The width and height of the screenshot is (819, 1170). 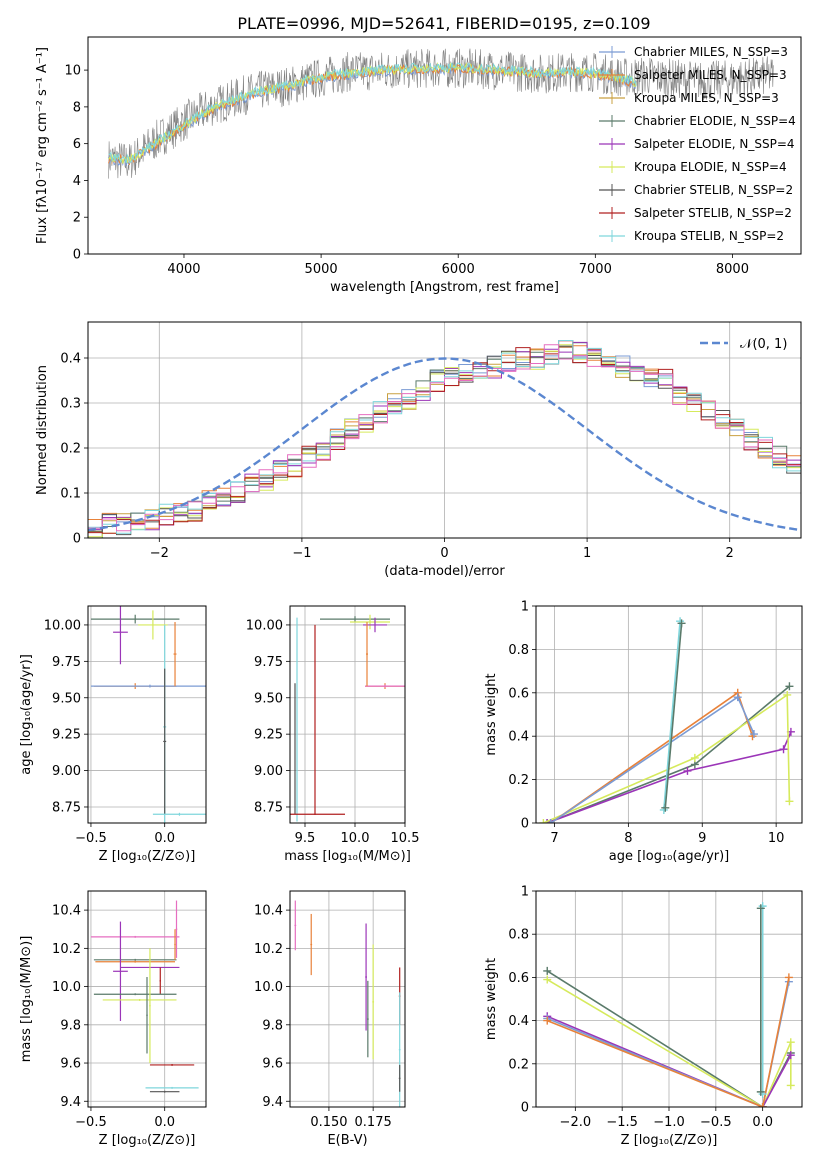 I want to click on model-spectrum-kroupa_elodie, so click(x=372, y=112).